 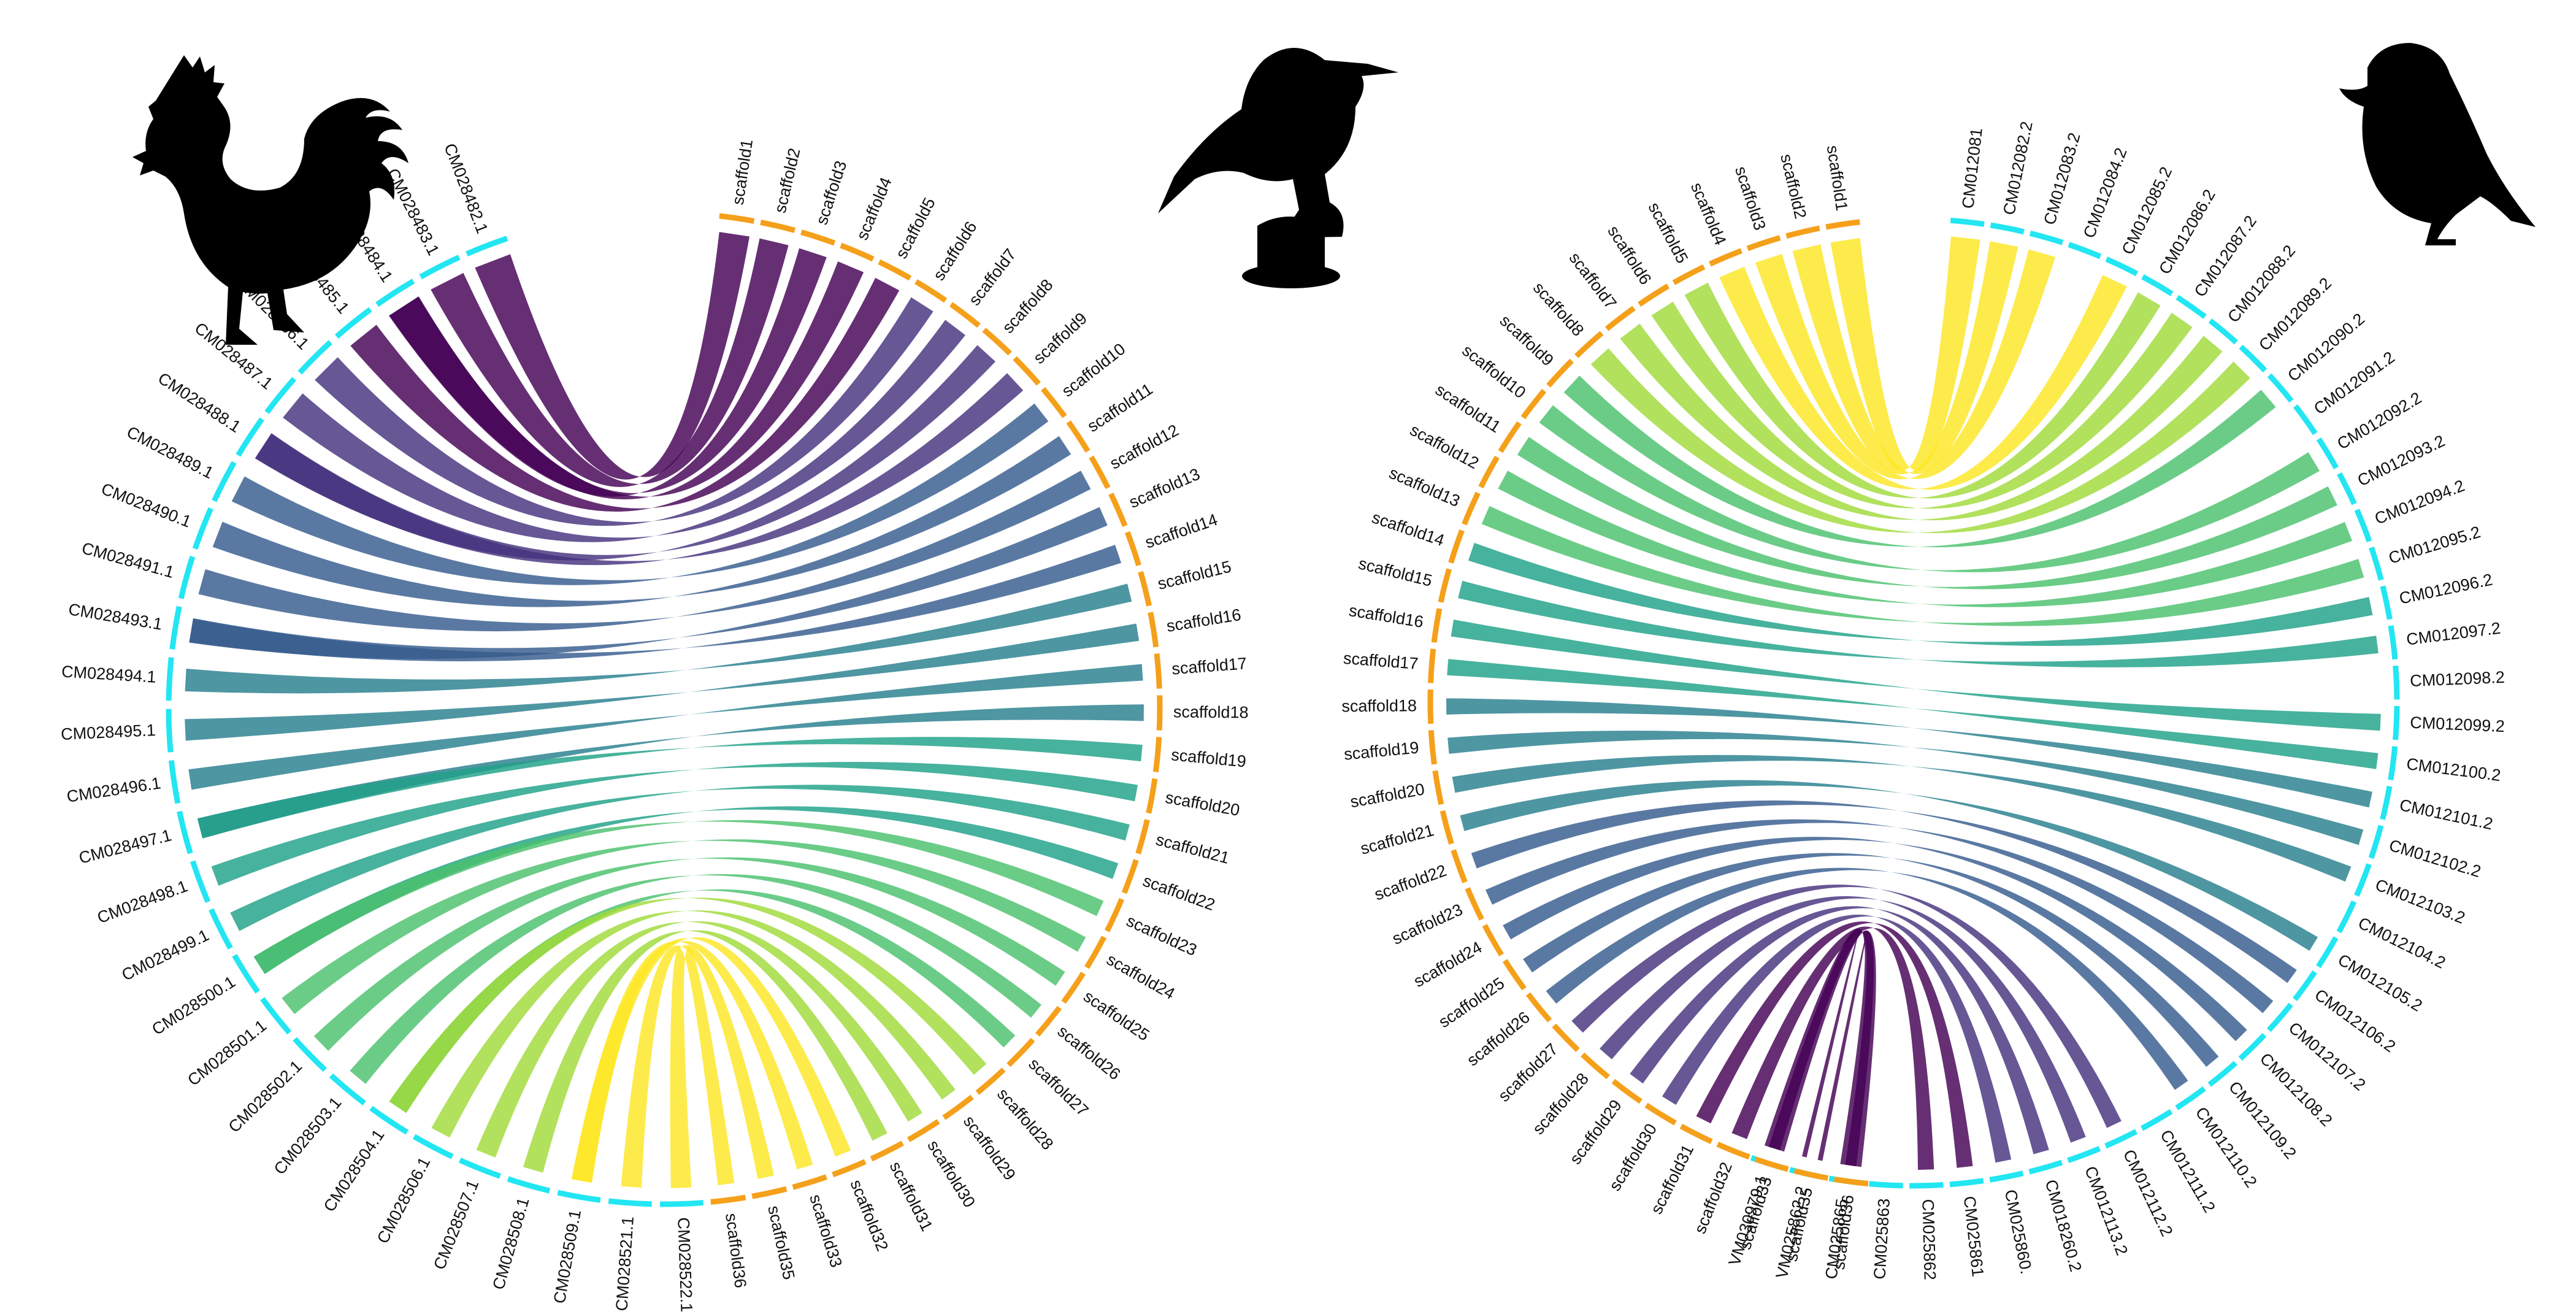 I want to click on reference-label: CM028503.1, so click(x=307, y=1136).